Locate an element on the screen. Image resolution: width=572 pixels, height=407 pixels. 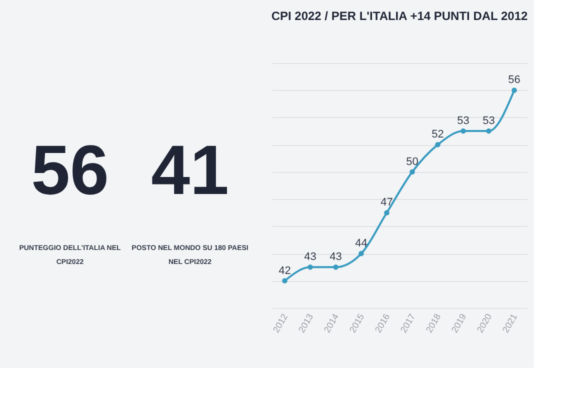
text: 41 is located at coordinates (190, 170).